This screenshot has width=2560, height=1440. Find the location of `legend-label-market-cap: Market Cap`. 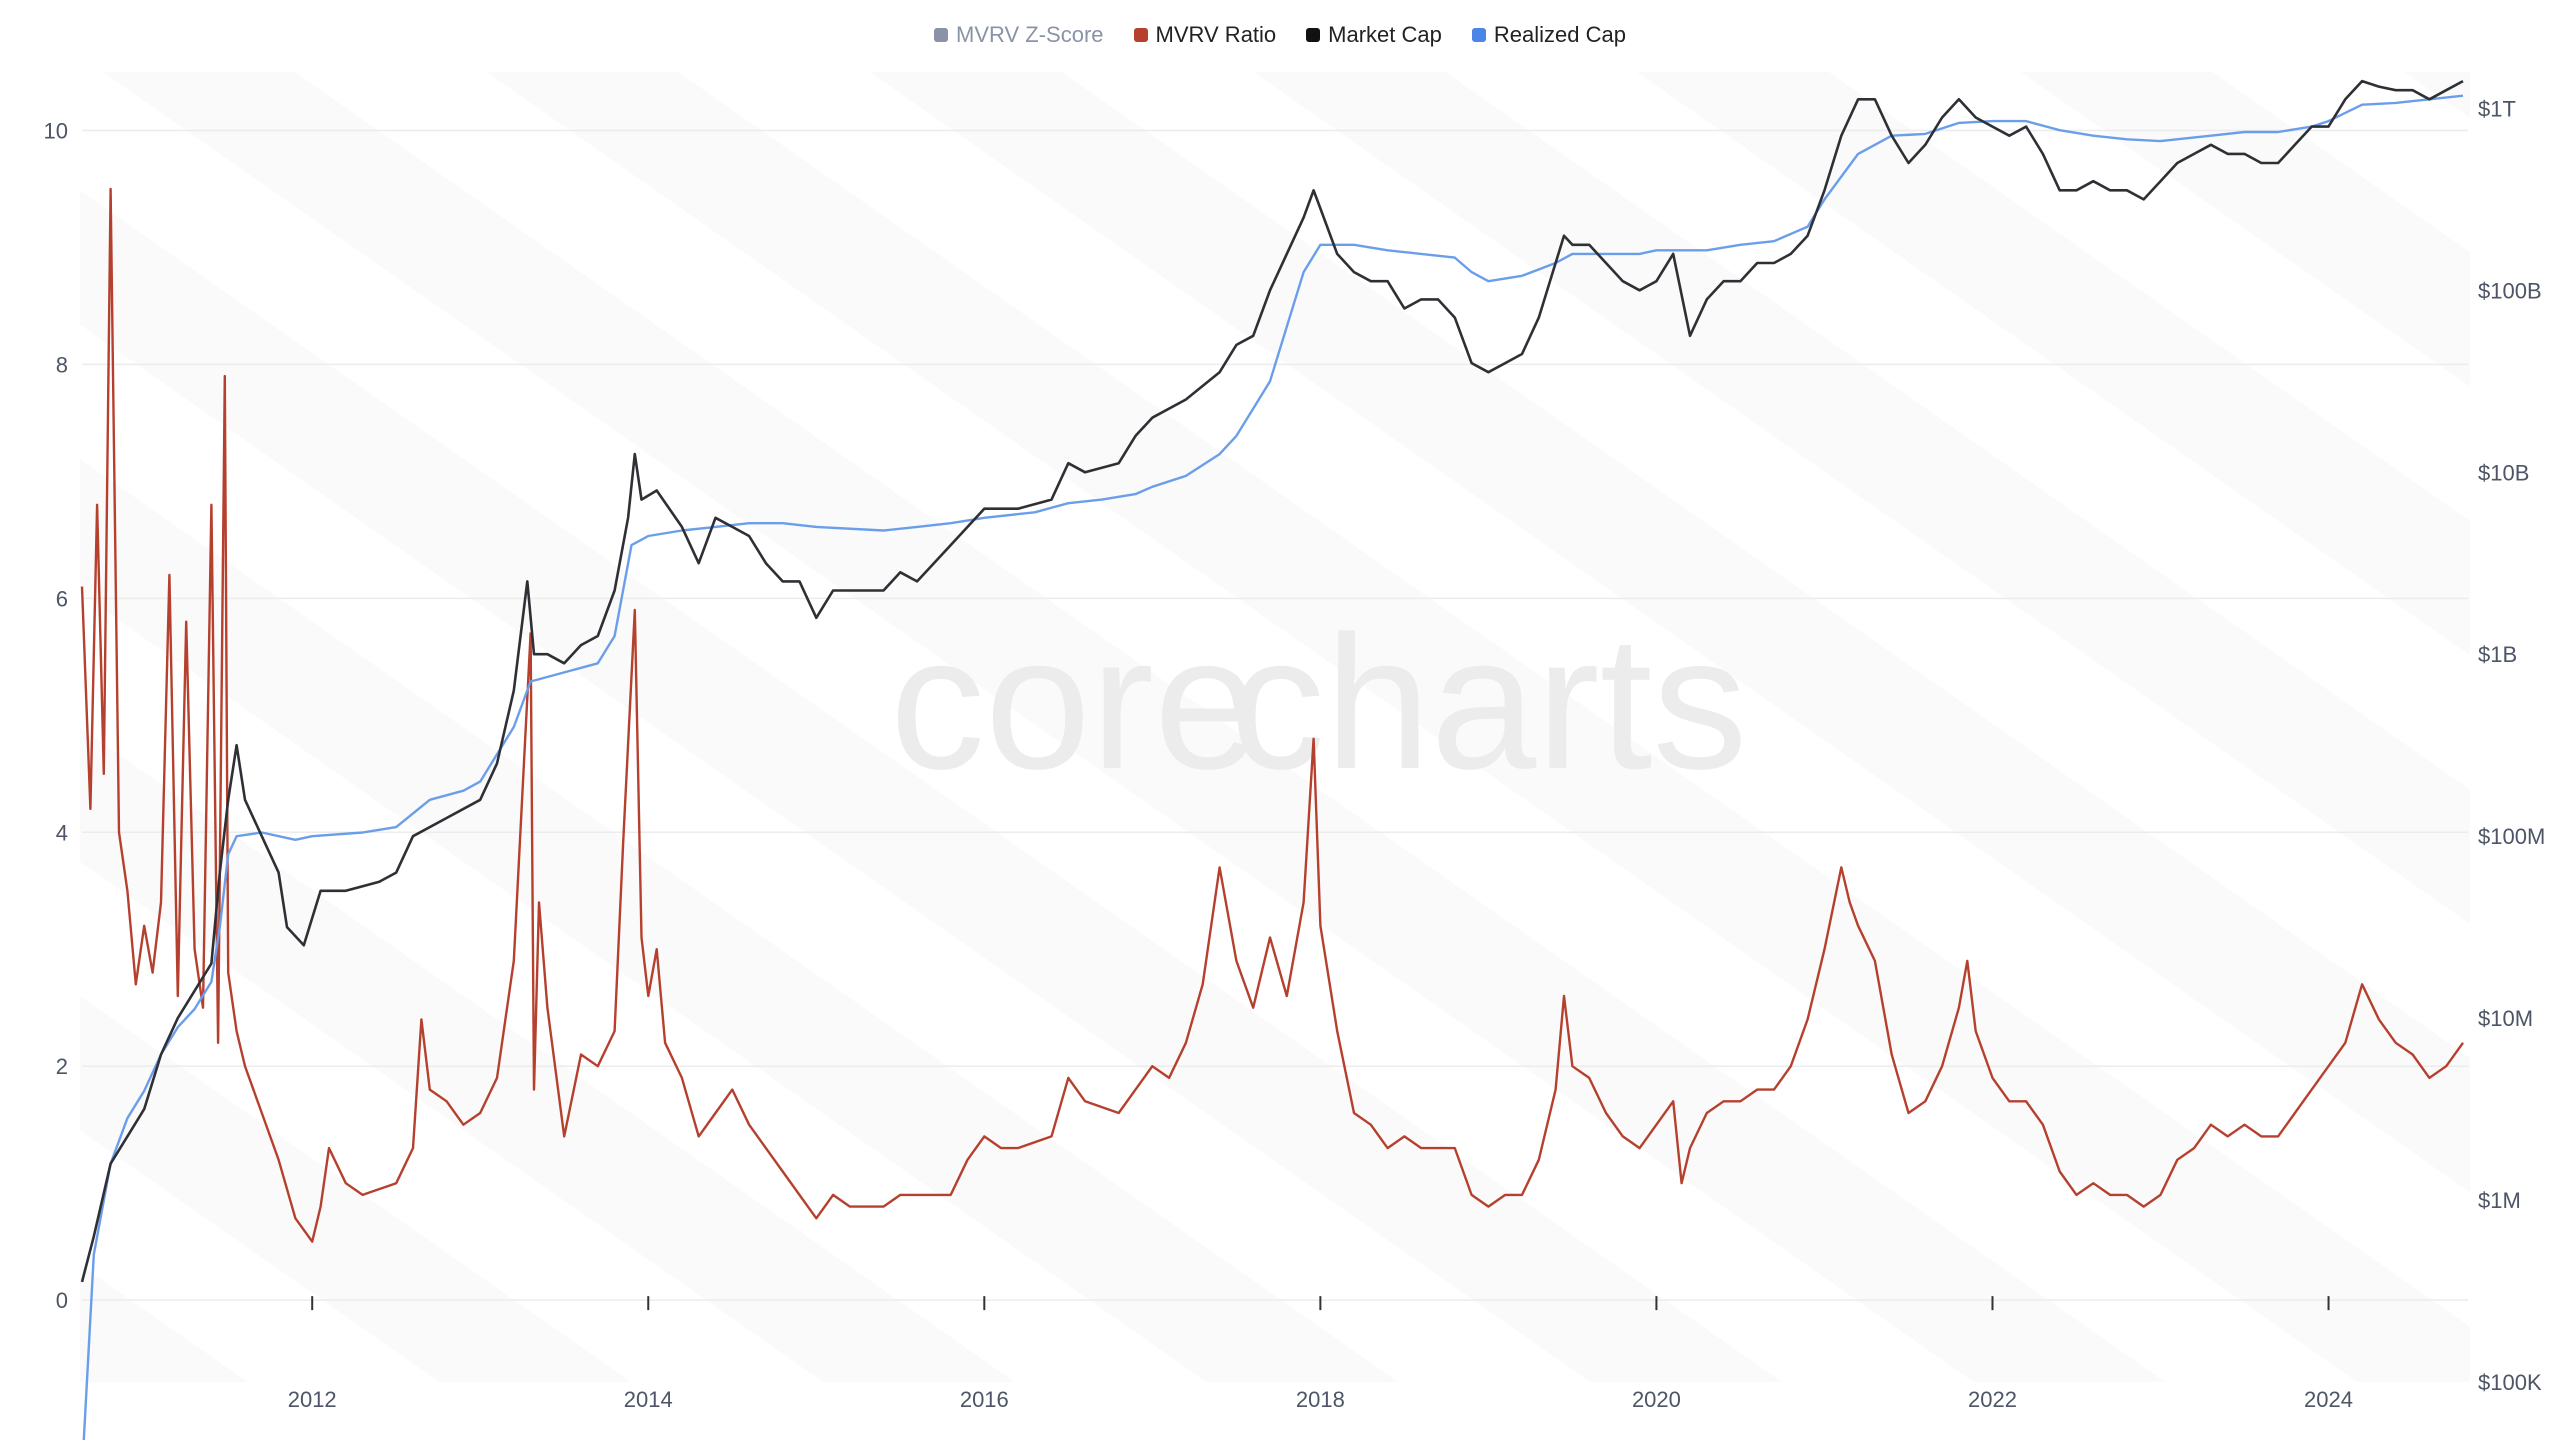

legend-label-market-cap: Market Cap is located at coordinates (1385, 34).